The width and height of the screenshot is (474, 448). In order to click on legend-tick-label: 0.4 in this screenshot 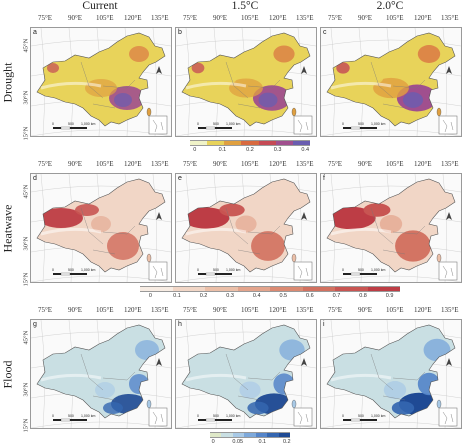, I will do `click(305, 150)`.